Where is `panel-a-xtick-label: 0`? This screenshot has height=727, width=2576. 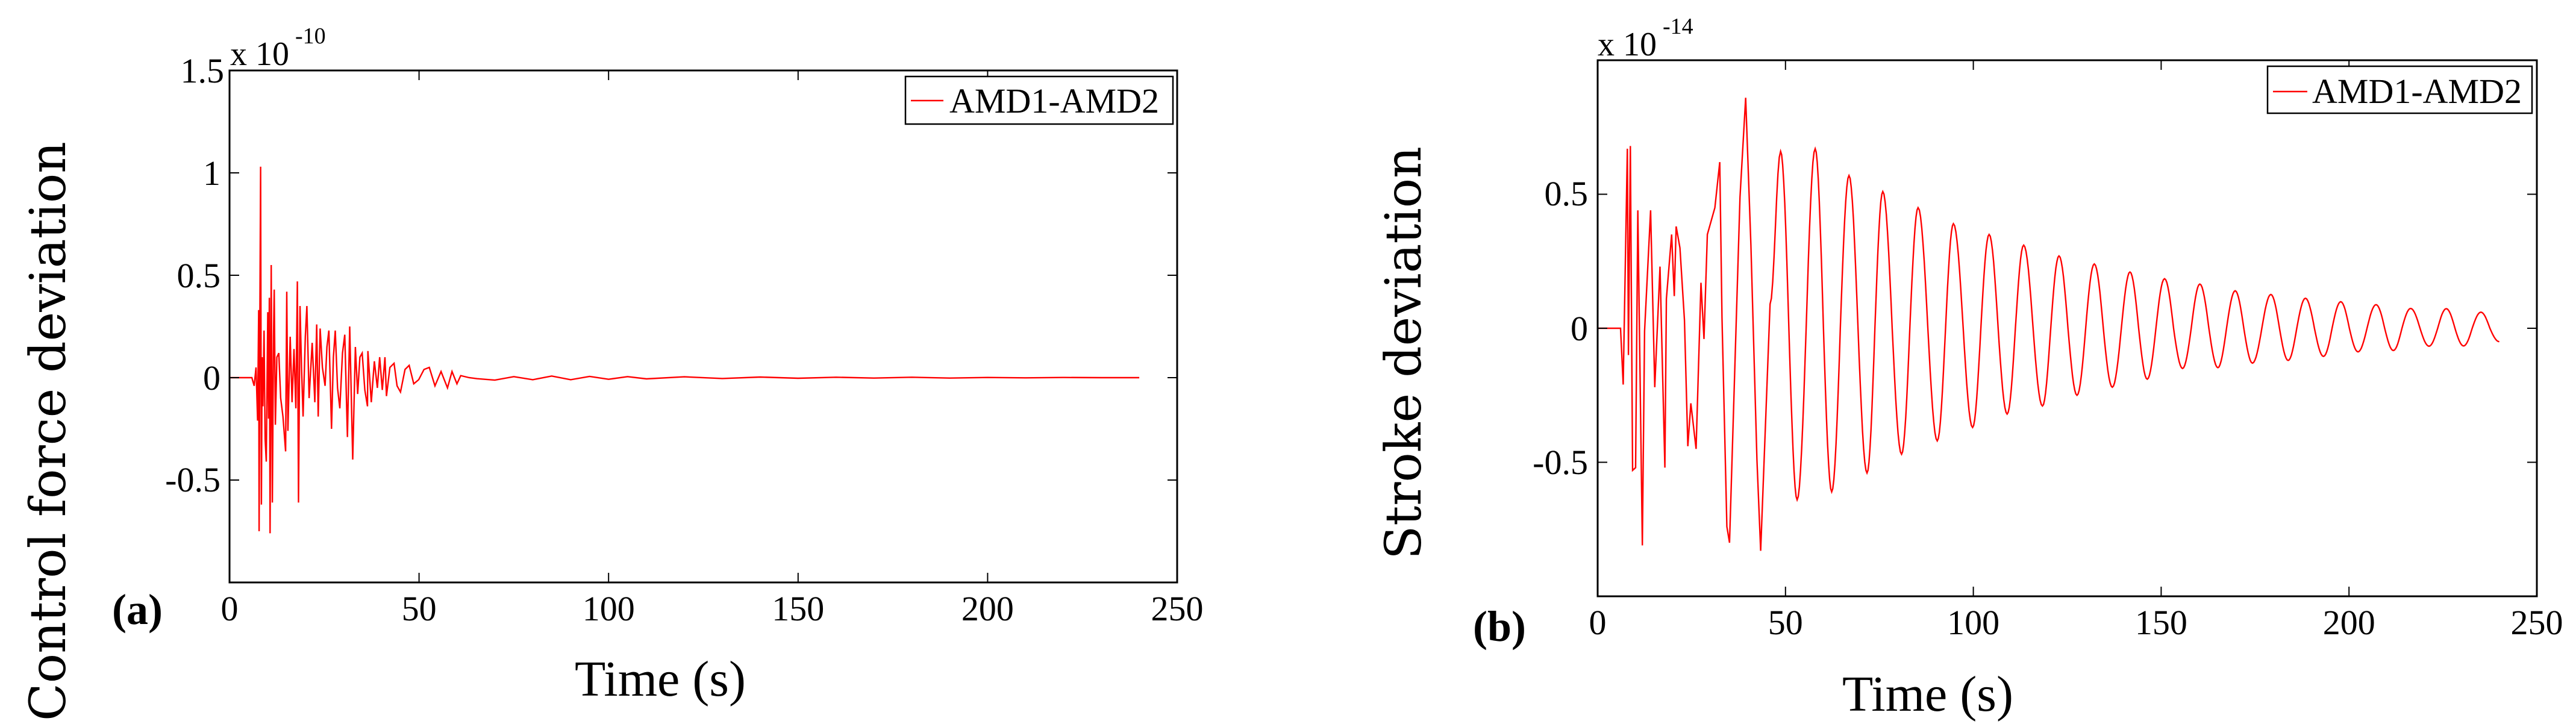 panel-a-xtick-label: 0 is located at coordinates (230, 608).